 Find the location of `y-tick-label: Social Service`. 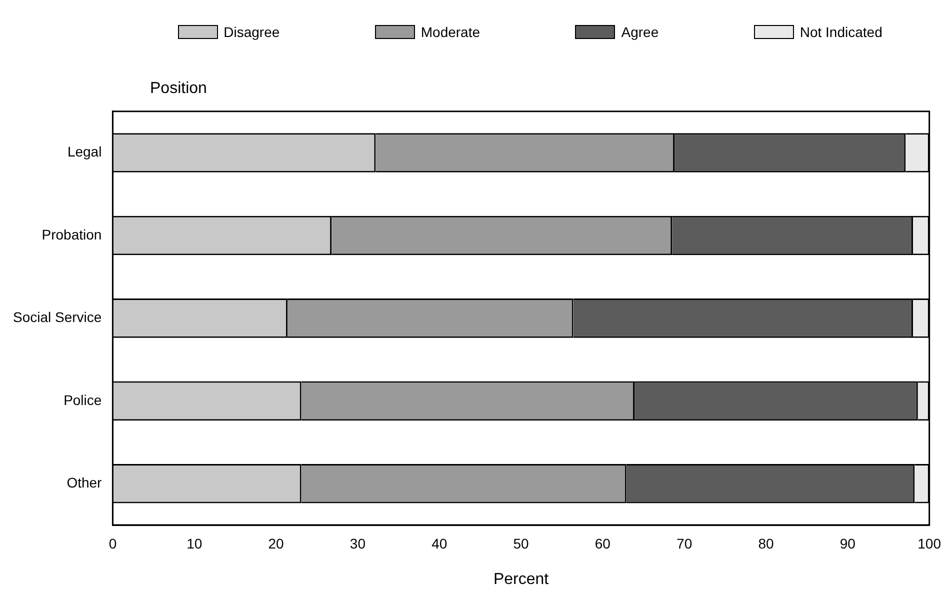

y-tick-label: Social Service is located at coordinates (57, 317).